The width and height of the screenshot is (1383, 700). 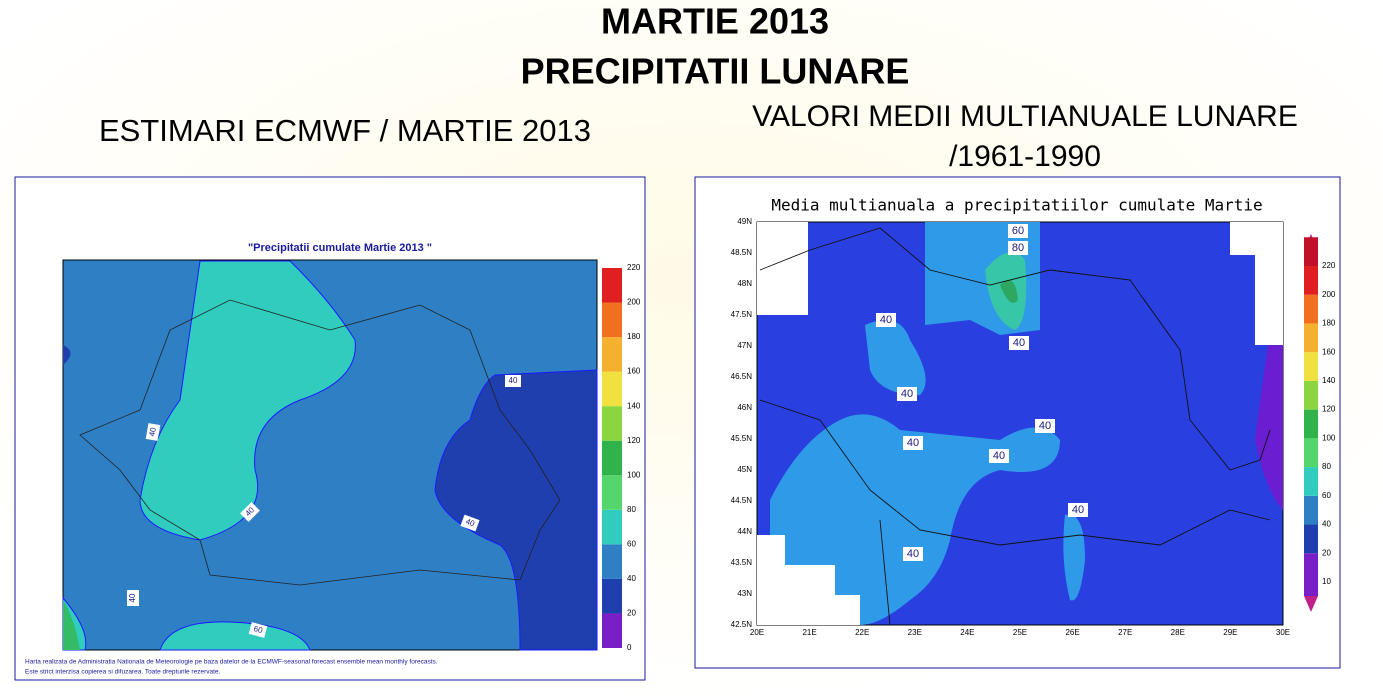 I want to click on legend-label: 0, so click(x=629, y=647).